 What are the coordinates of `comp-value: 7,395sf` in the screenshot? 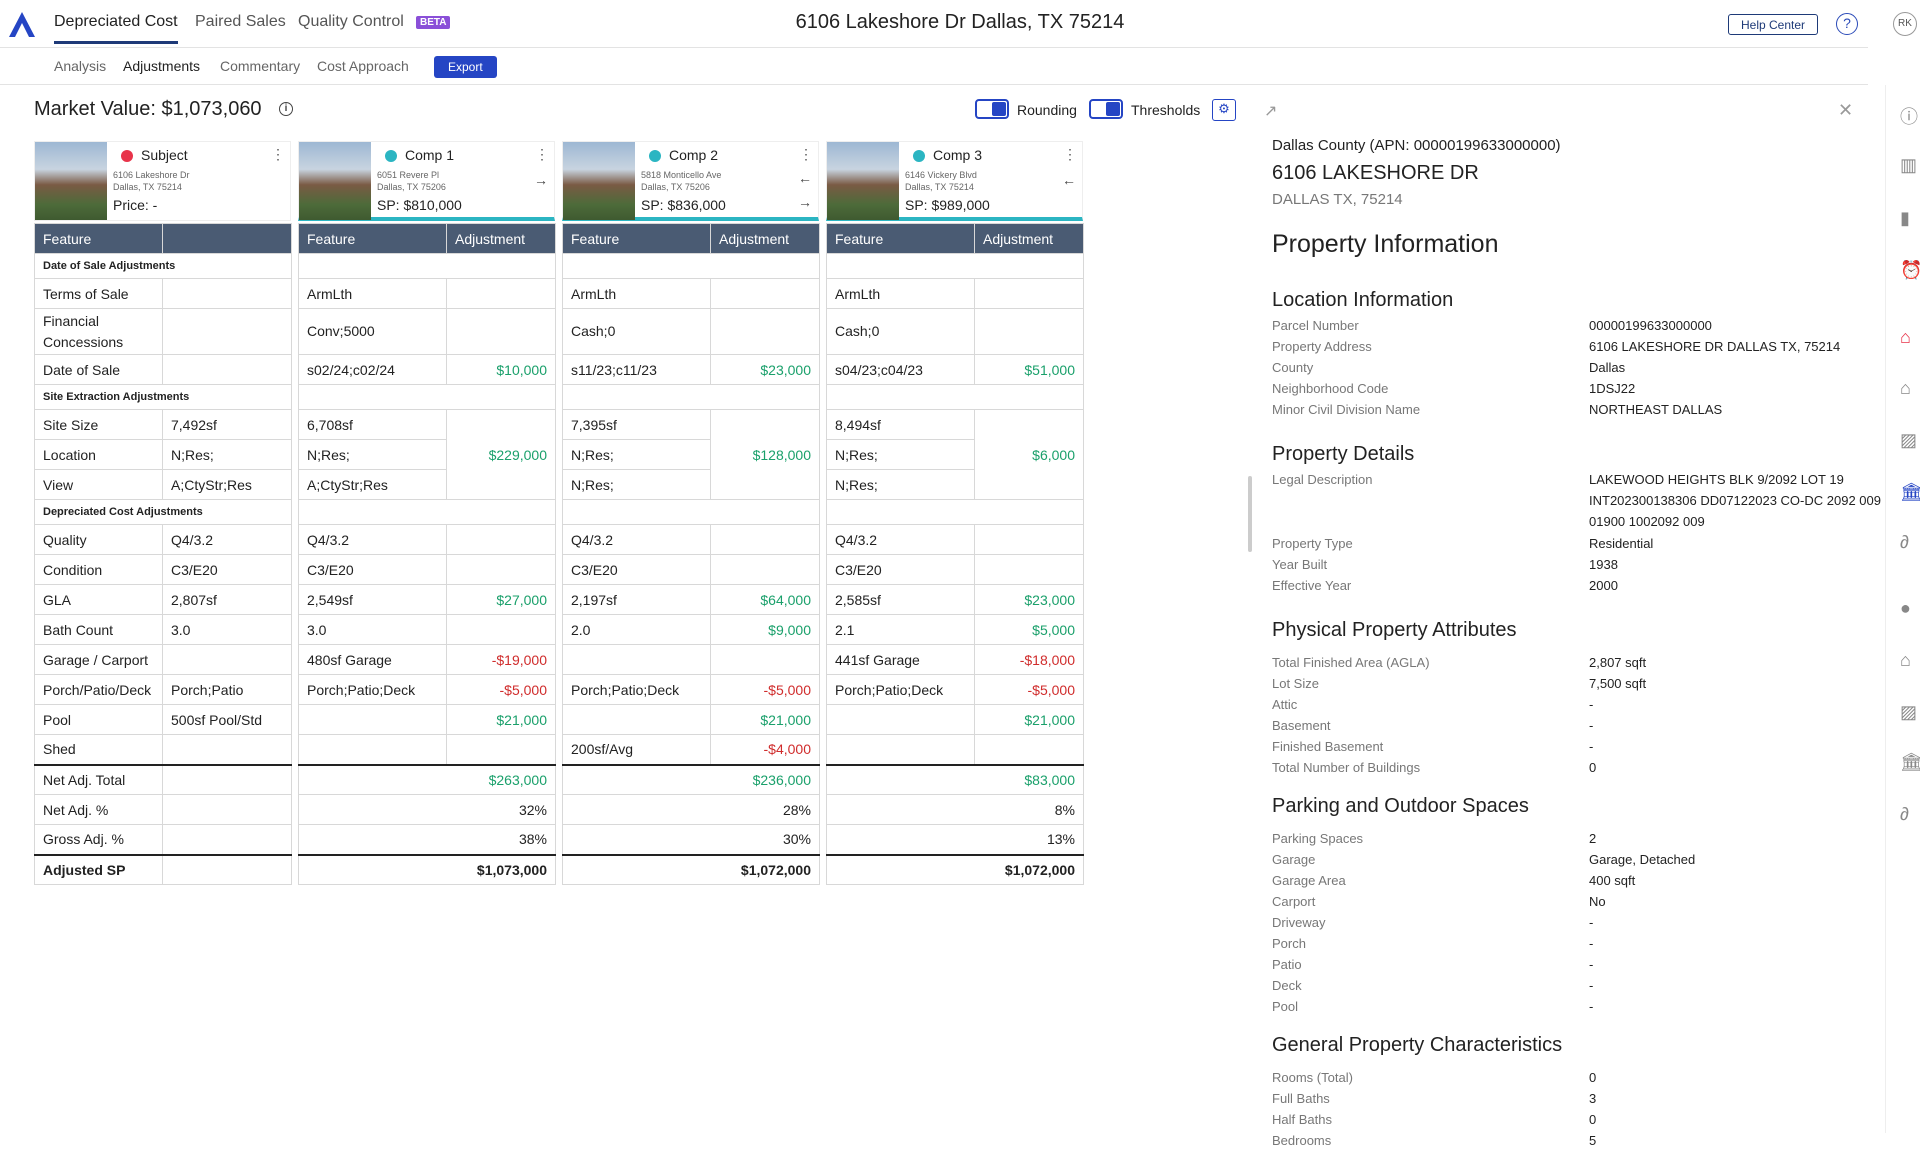 It's located at (636, 424).